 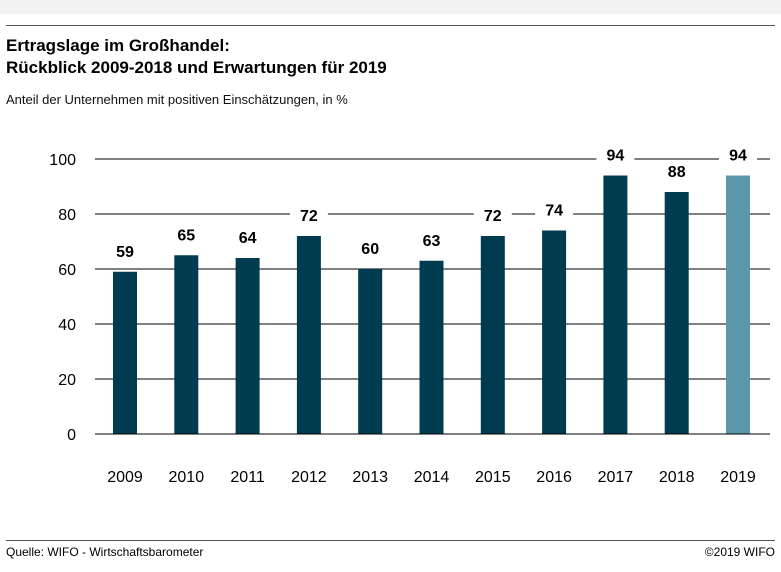 I want to click on bar-2013, so click(x=370, y=351).